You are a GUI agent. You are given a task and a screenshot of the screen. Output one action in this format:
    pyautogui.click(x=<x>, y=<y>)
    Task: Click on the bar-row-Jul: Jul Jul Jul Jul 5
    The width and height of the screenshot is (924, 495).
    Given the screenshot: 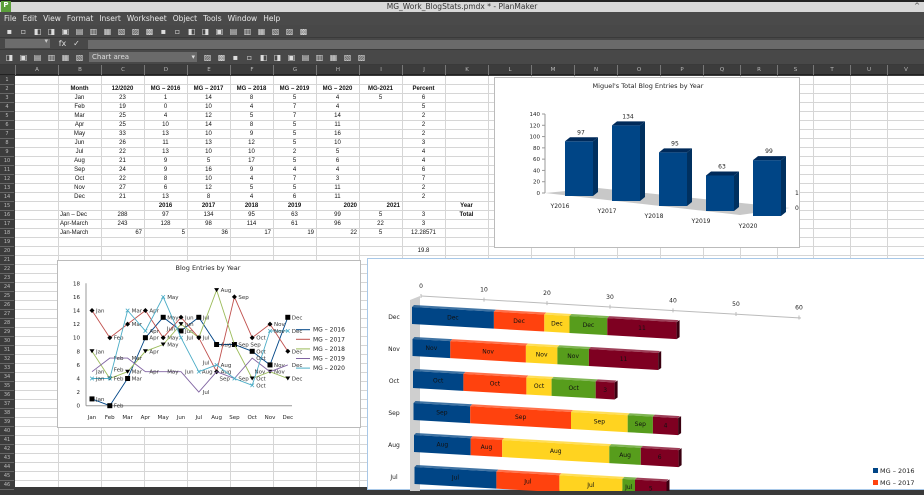 What is the action you would take?
    pyautogui.click(x=542, y=480)
    